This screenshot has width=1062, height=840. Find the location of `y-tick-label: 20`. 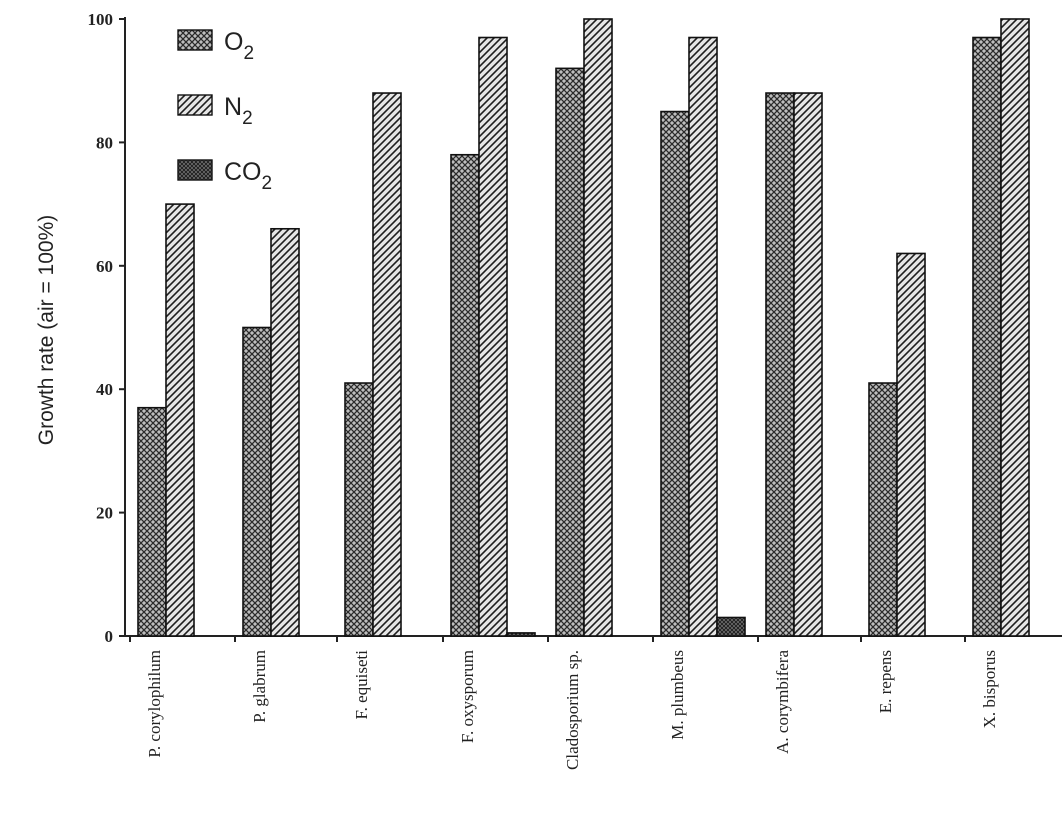

y-tick-label: 20 is located at coordinates (104, 513).